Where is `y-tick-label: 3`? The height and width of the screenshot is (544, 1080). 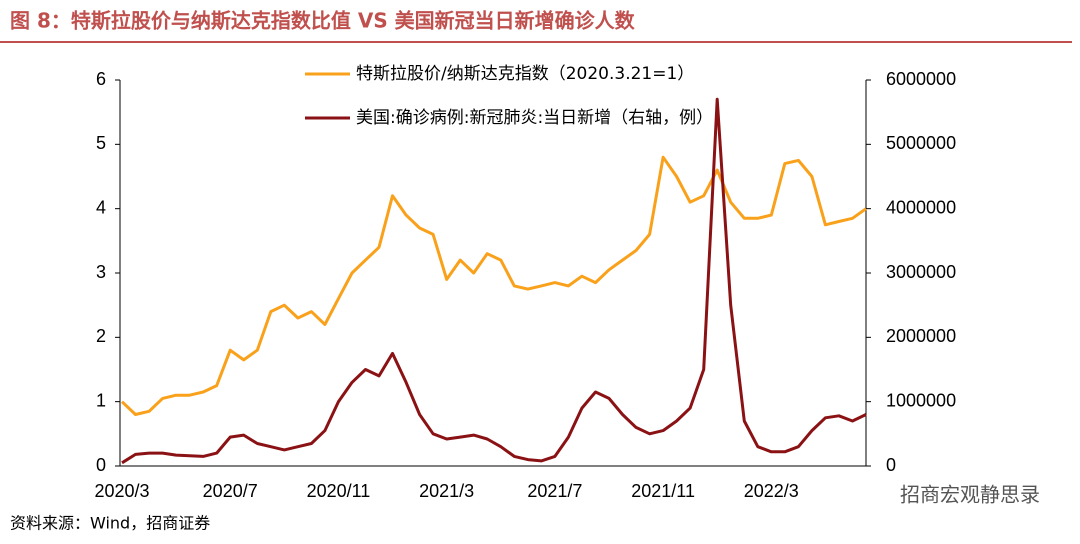
y-tick-label: 3 is located at coordinates (101, 272).